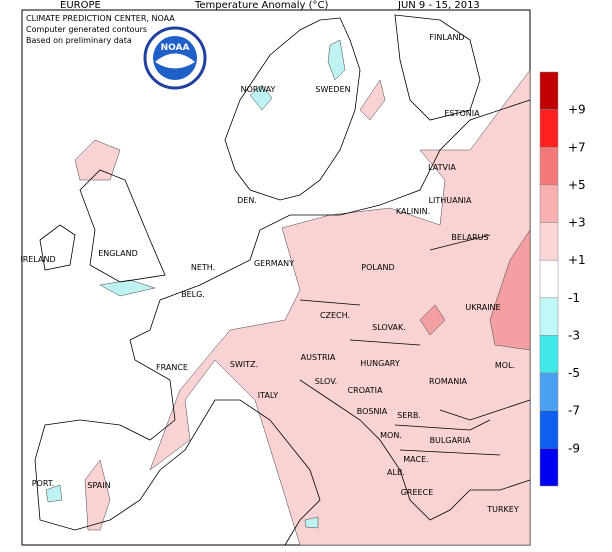  I want to click on legend-label: -7, so click(574, 411).